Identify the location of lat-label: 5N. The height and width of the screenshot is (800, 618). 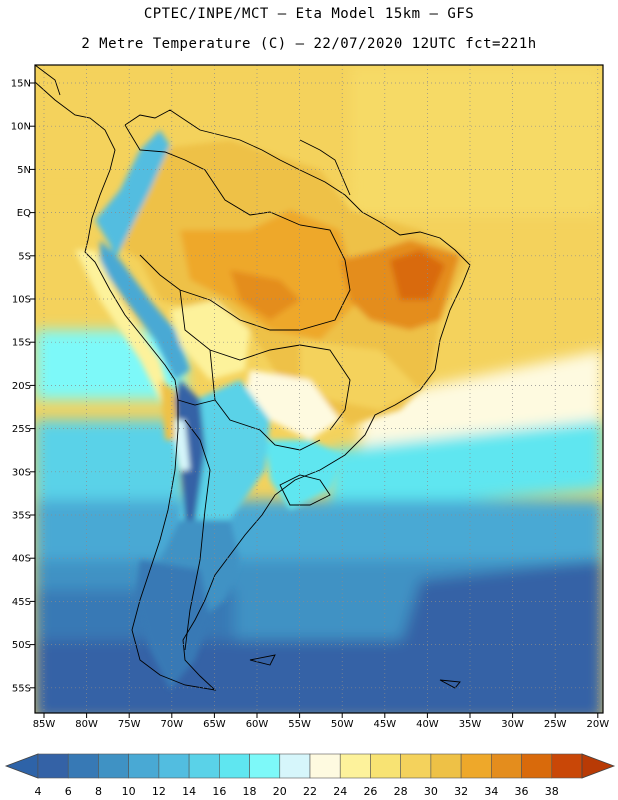
(24, 170).